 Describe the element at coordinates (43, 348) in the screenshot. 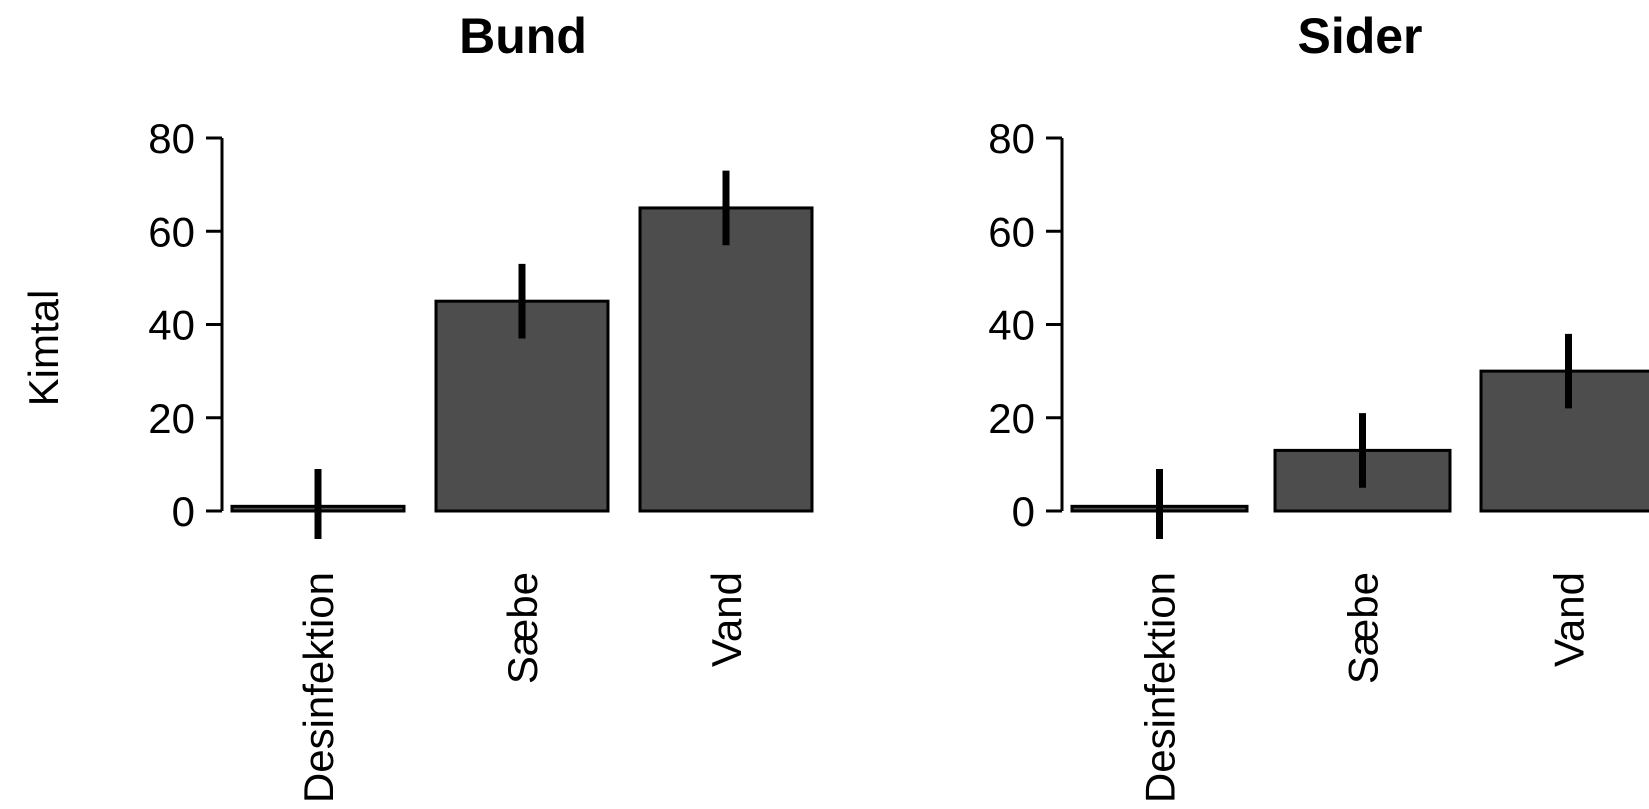

I see `y-axis-label: Kimtal` at that location.